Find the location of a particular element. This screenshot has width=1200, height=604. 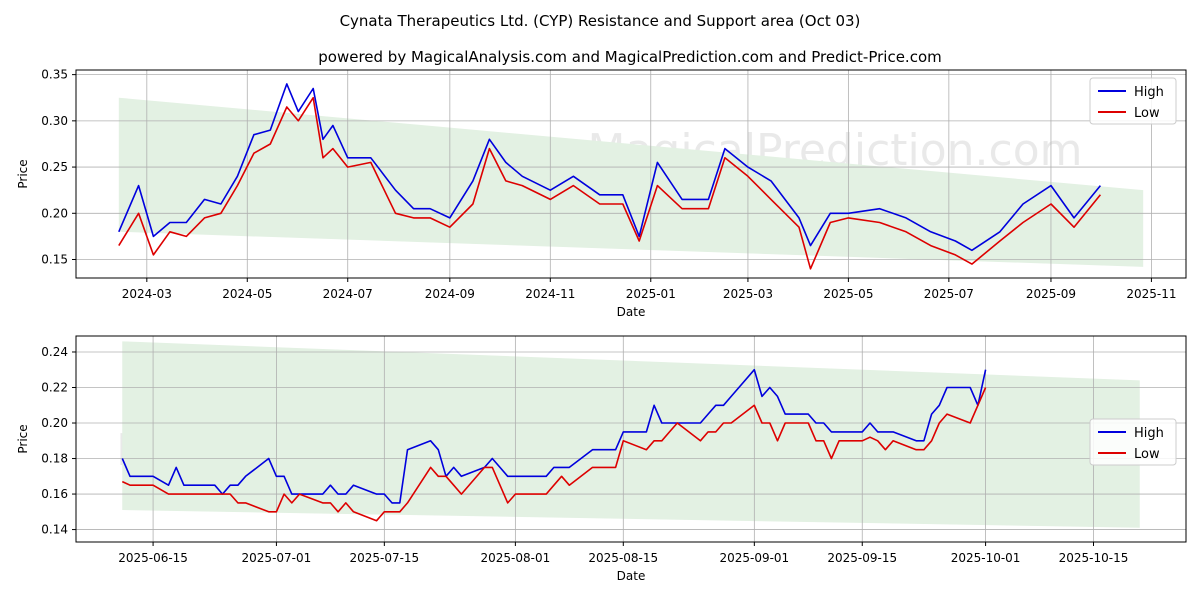

x-tick-label: 2025-10-01 is located at coordinates (986, 558).